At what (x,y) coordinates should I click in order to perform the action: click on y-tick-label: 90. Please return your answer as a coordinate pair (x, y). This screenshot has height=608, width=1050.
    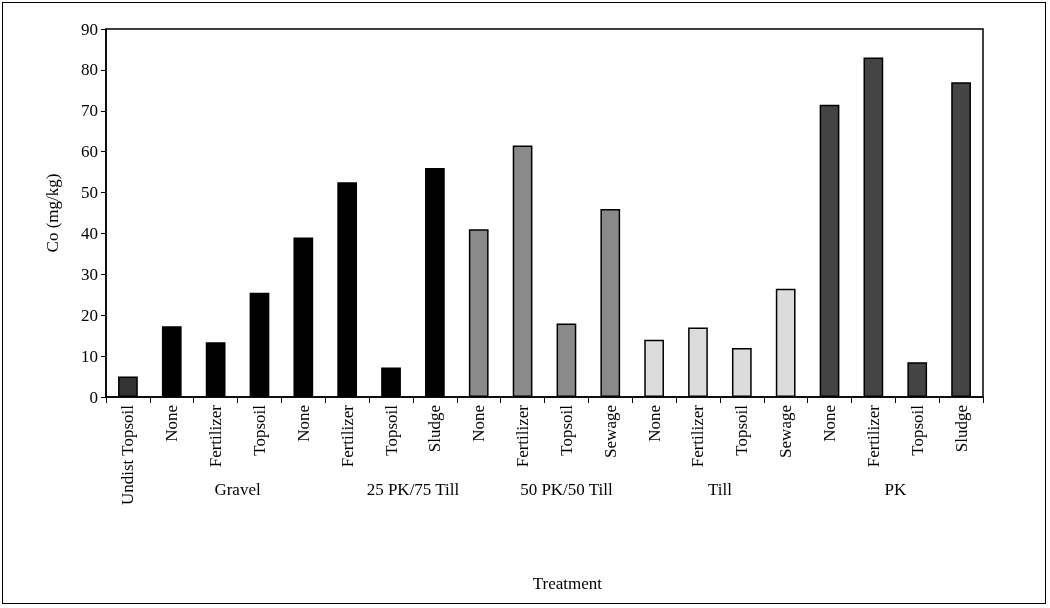
    Looking at the image, I should click on (89, 29).